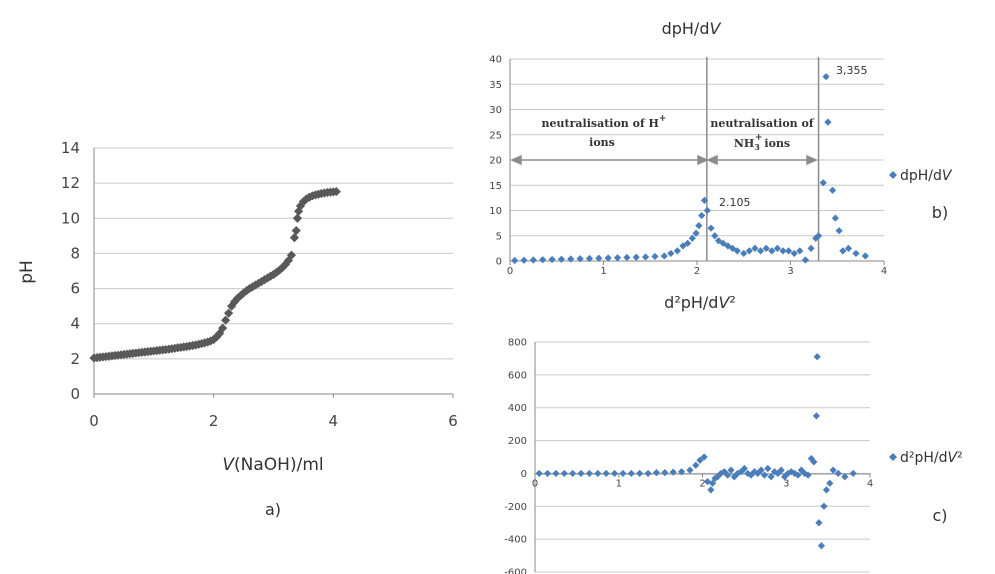 The image size is (995, 574). I want to click on a-y-tick-0: 0, so click(75, 394).